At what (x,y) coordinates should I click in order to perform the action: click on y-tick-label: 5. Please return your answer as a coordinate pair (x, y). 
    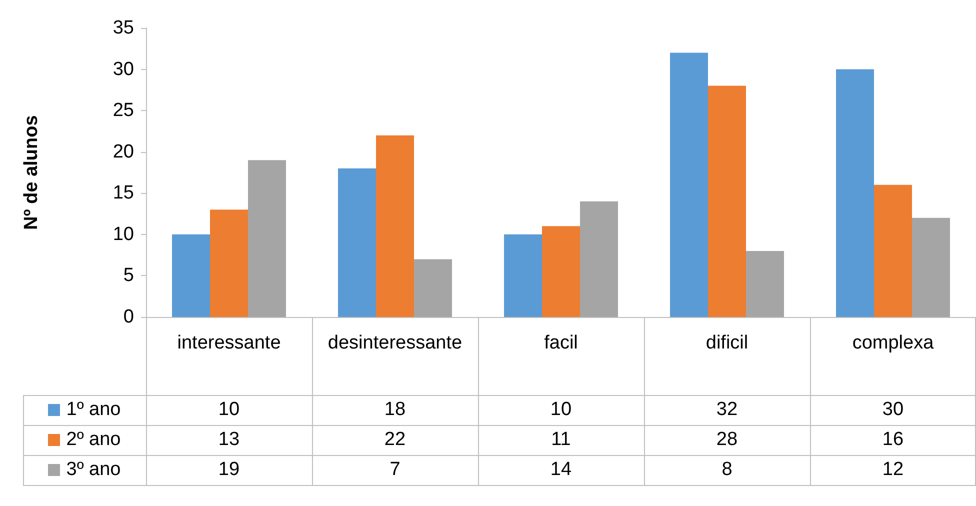
    Looking at the image, I should click on (128, 275).